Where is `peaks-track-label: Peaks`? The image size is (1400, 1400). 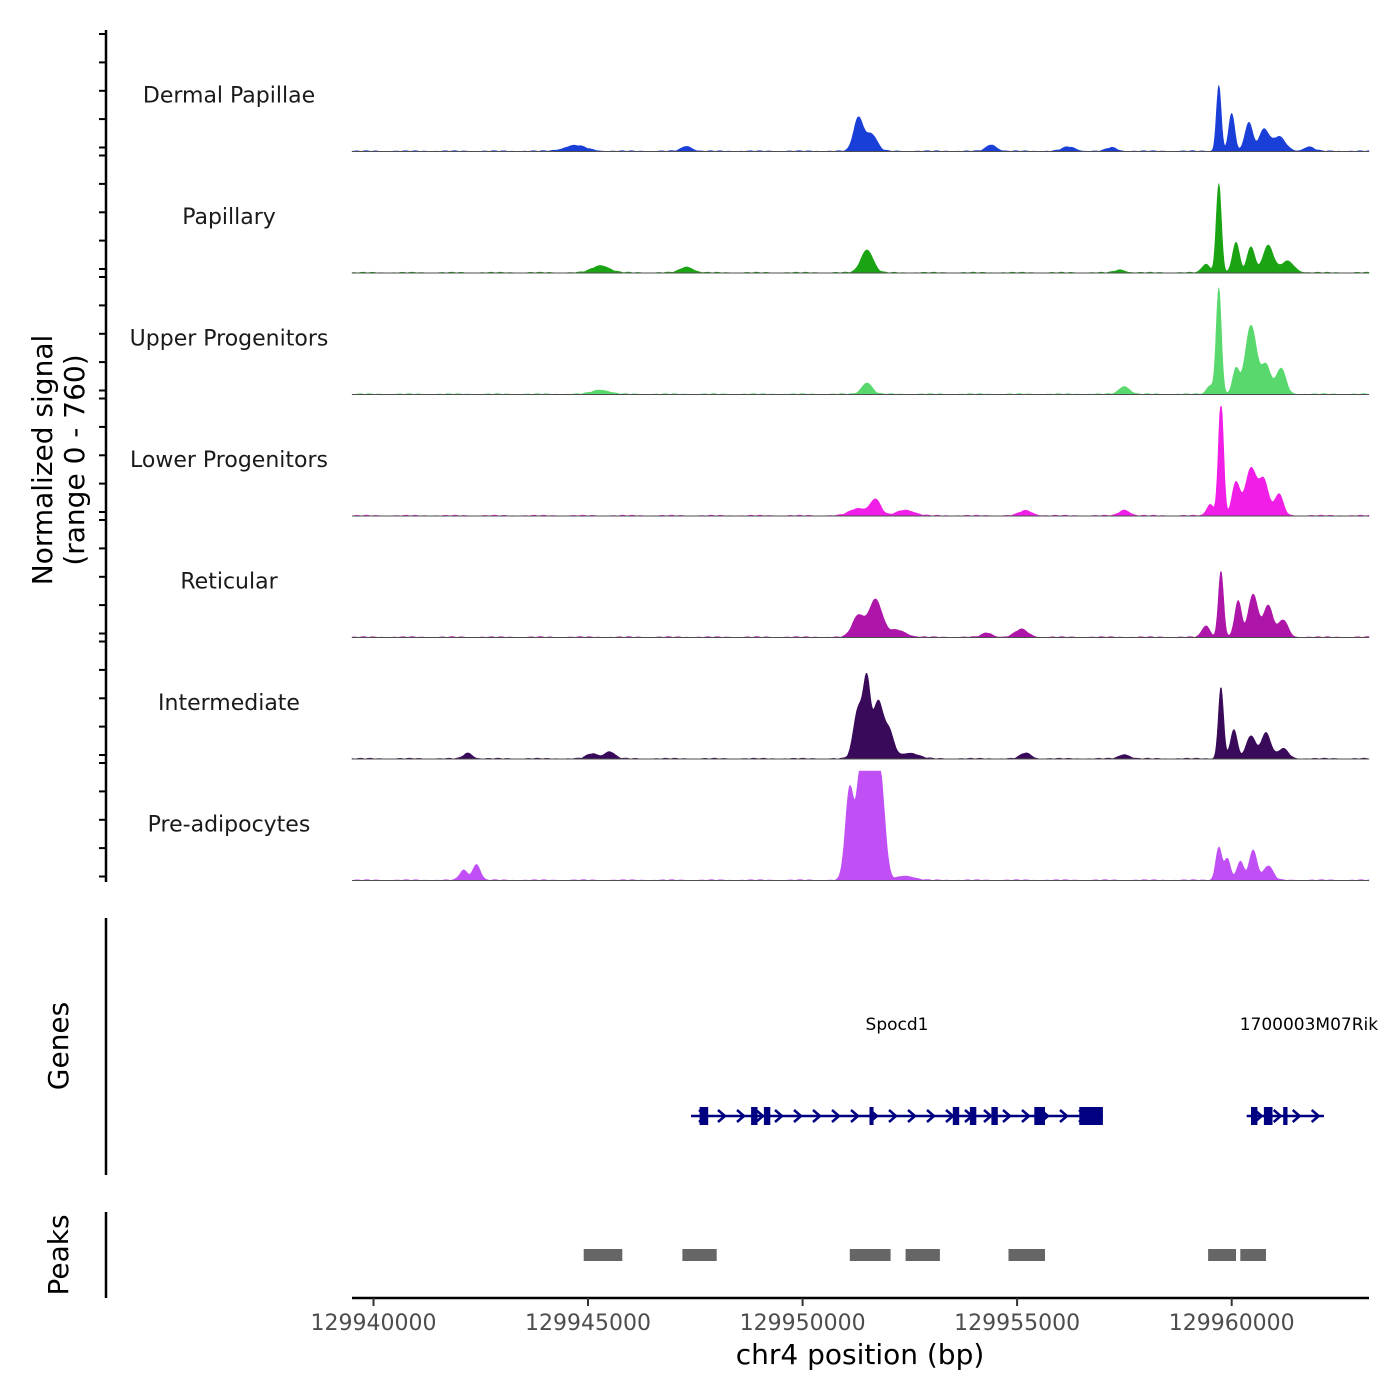 peaks-track-label: Peaks is located at coordinates (58, 1254).